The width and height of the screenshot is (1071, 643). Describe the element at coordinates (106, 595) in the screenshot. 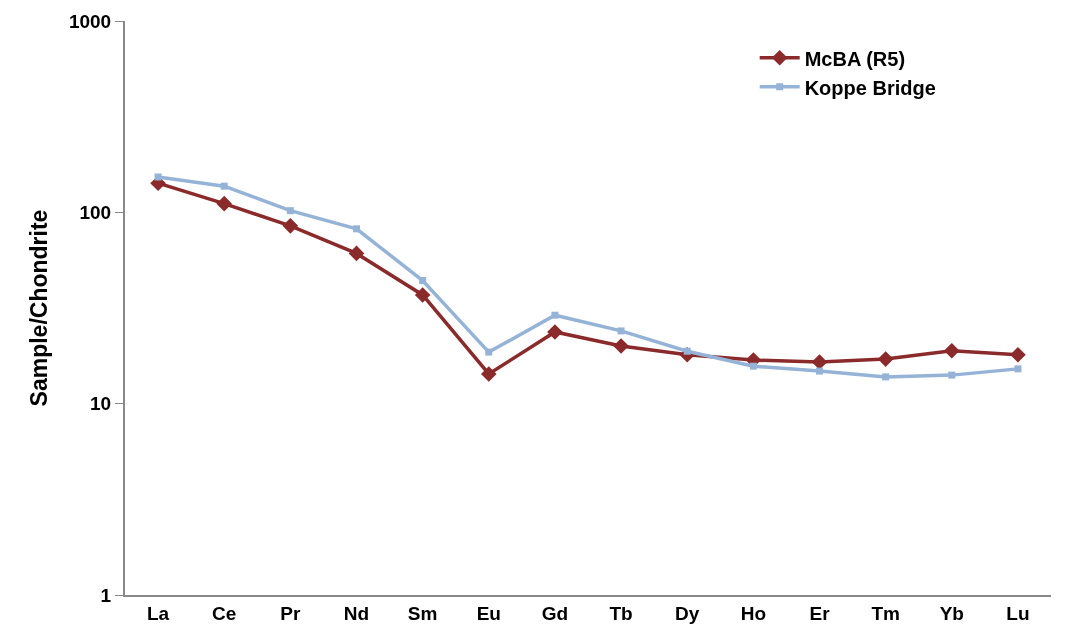

I see `y-tick-label: 1` at that location.